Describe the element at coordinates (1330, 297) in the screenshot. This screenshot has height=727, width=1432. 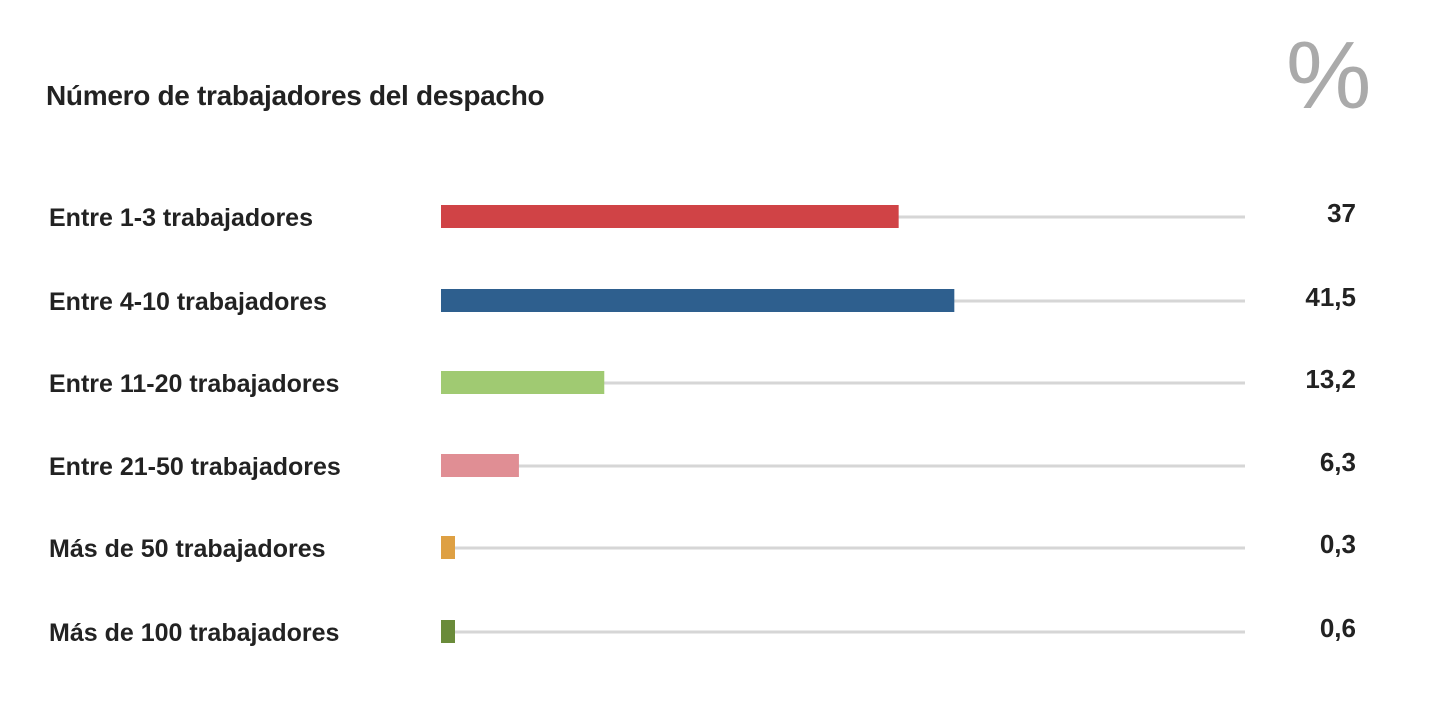
I see `value-label: 41,5` at that location.